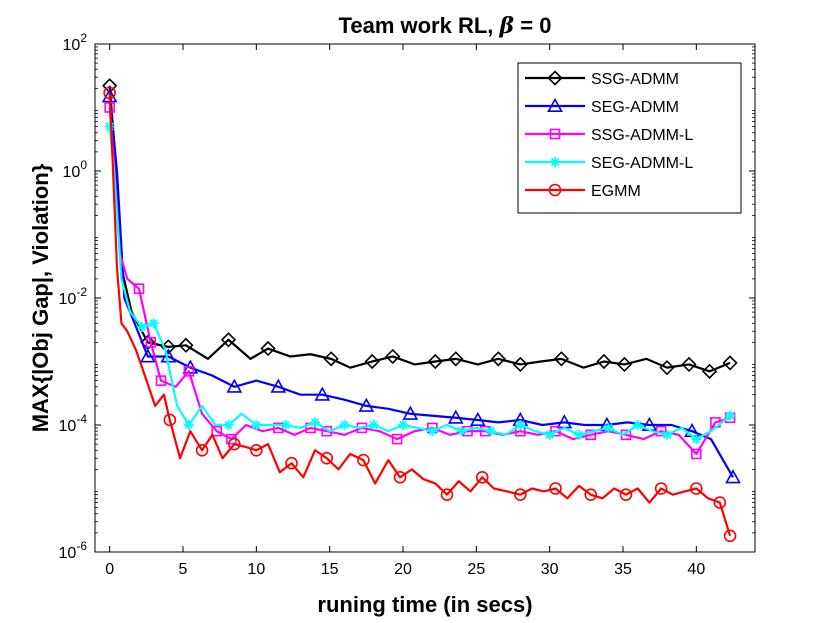 This screenshot has width=830, height=623. What do you see at coordinates (550, 569) in the screenshot?
I see `x-tick-label: 30` at bounding box center [550, 569].